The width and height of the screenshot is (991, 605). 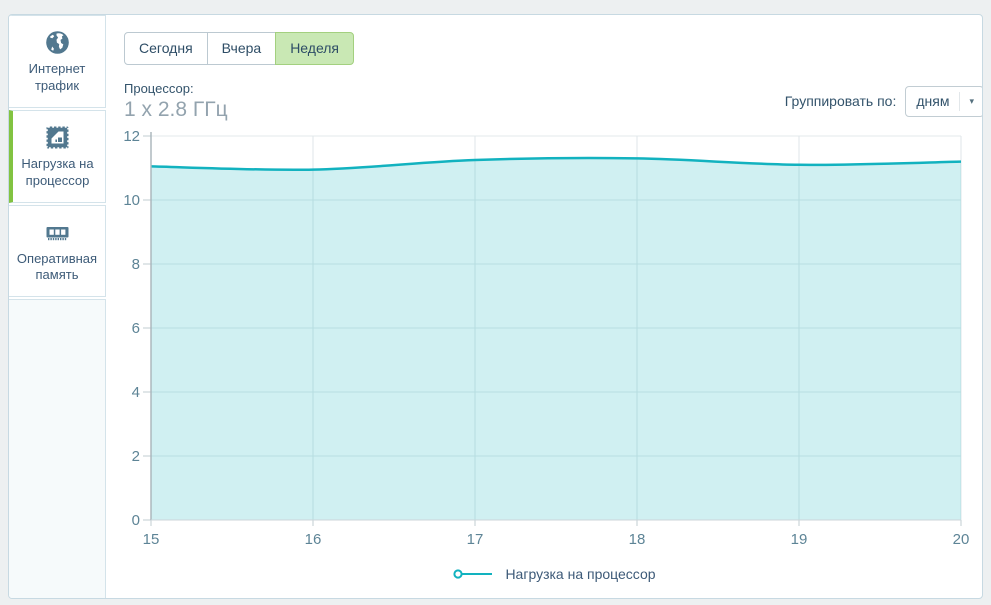 I want to click on sidebar-item-cpu-load: Нагрузка на процессор, so click(x=57, y=156).